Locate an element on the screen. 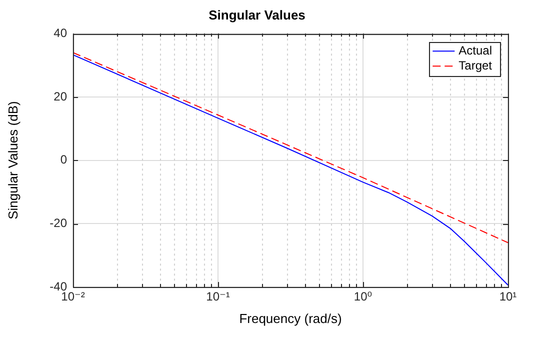  chart-title: Singular Values is located at coordinates (257, 14).